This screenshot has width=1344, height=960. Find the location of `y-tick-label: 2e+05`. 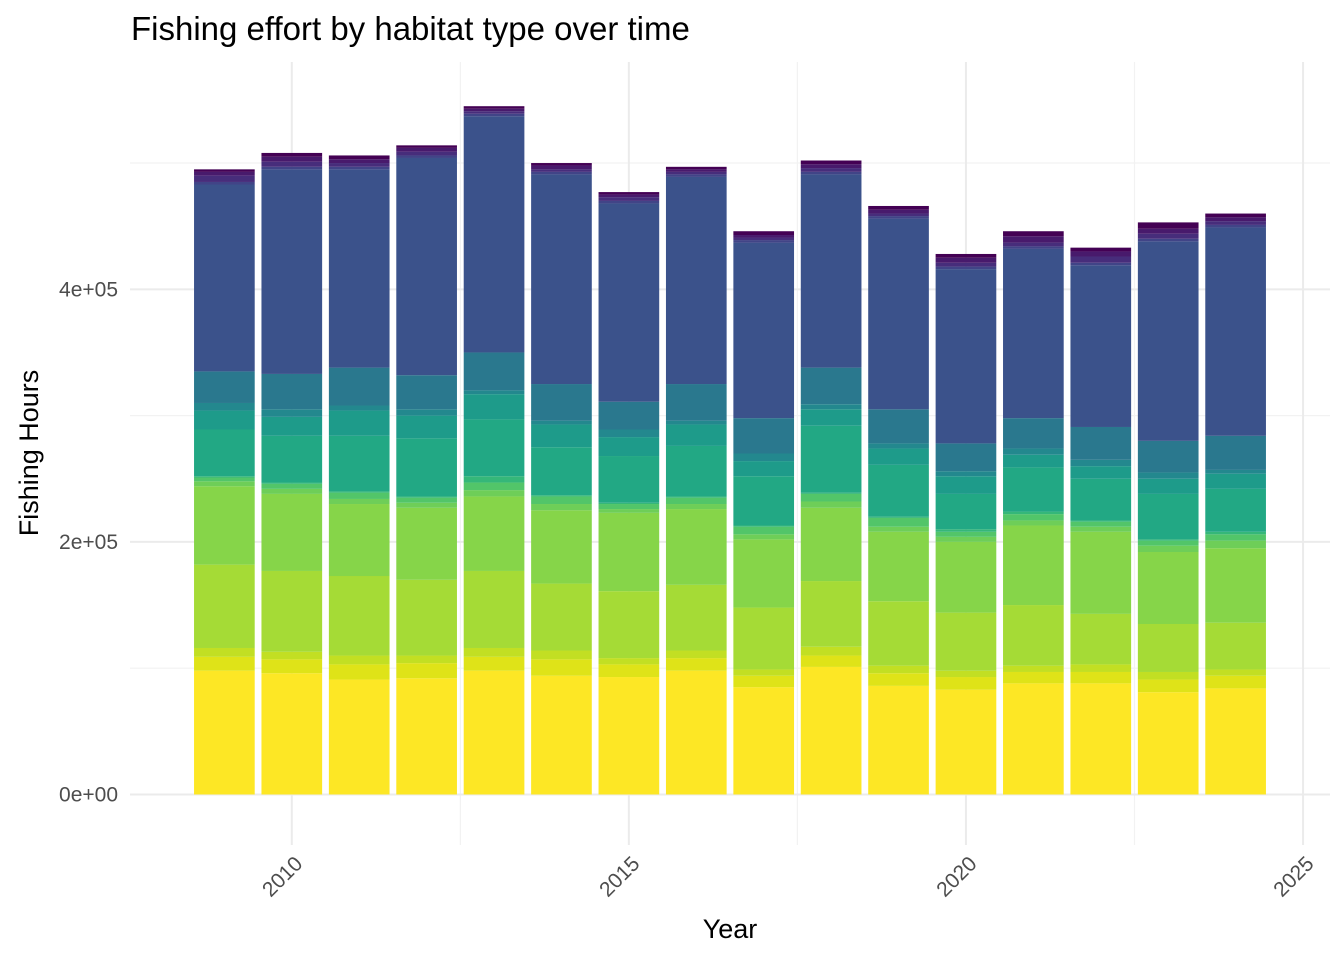

y-tick-label: 2e+05 is located at coordinates (88, 542).